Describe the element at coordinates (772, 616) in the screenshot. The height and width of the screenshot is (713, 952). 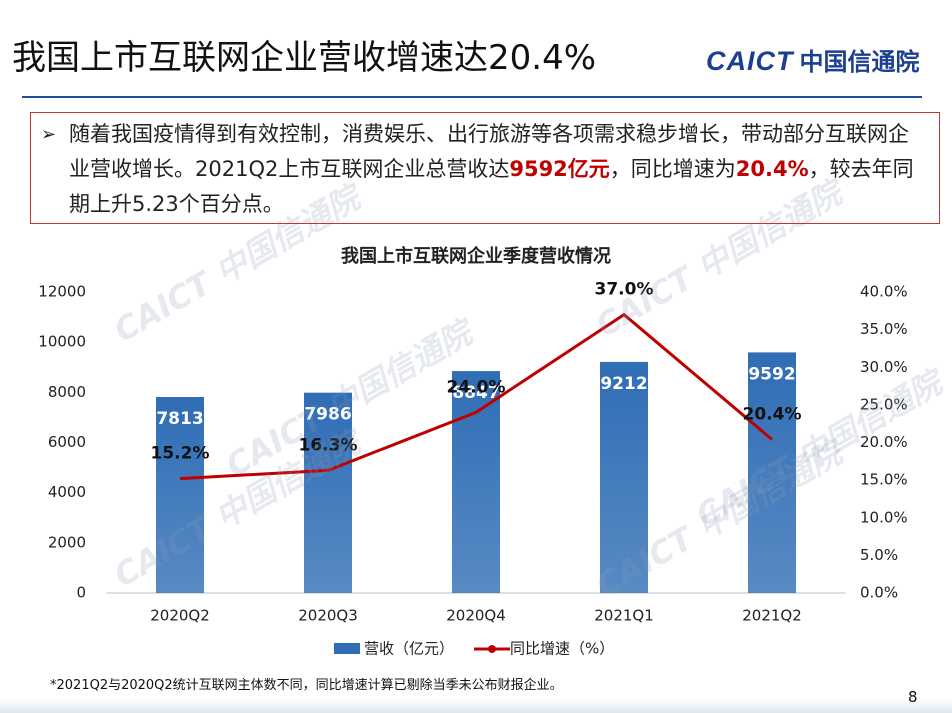
I see `x-tick-label: 2021Q2` at that location.